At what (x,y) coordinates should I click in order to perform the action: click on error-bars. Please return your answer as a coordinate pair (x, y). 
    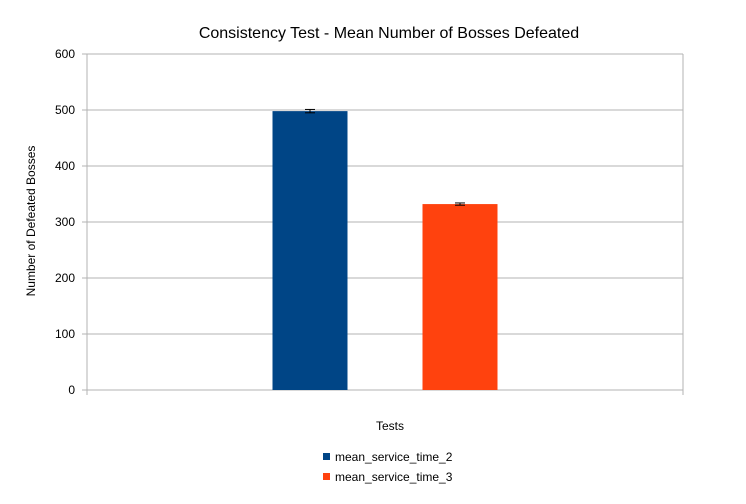
    Looking at the image, I should click on (385, 157).